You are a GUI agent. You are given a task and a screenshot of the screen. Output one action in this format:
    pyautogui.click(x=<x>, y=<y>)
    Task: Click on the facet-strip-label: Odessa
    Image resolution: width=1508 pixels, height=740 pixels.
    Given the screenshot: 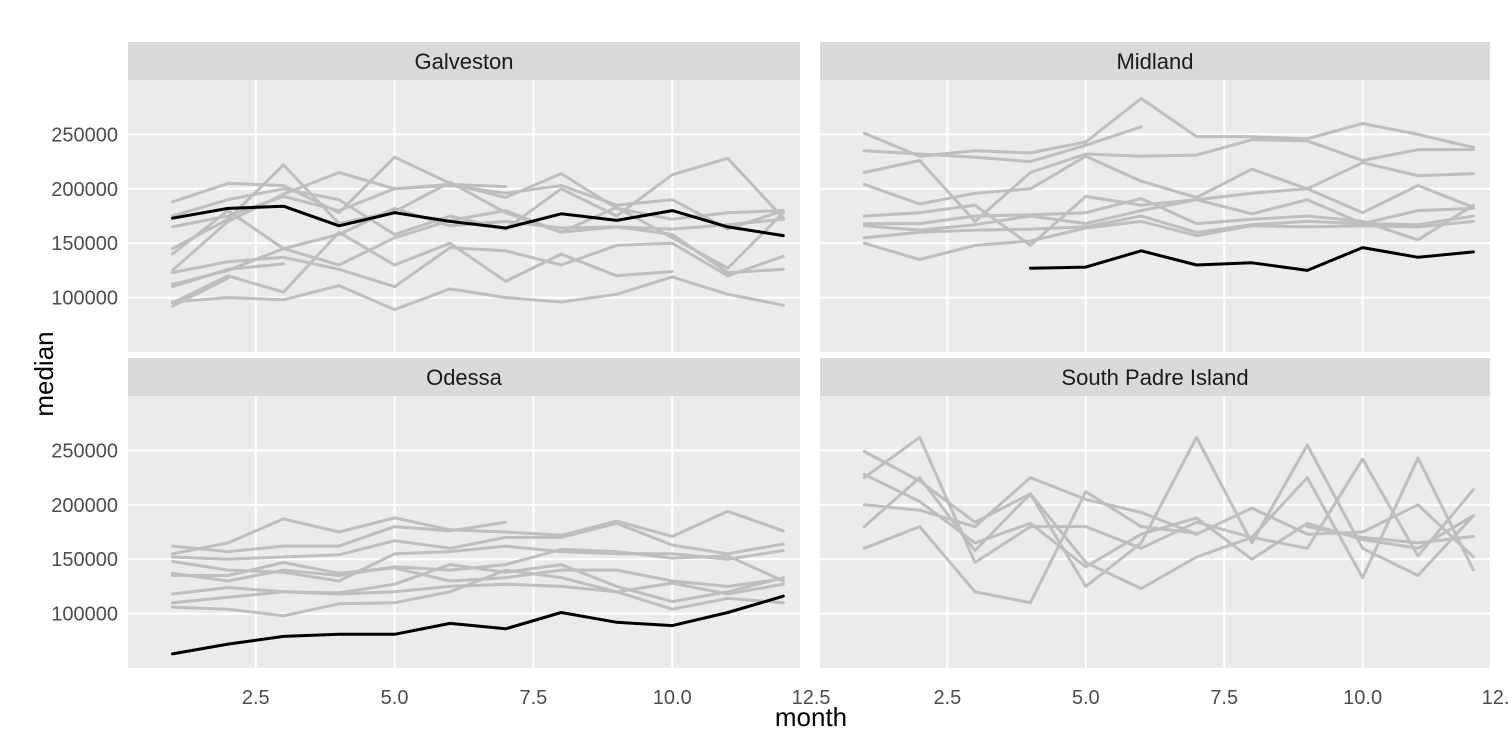 What is the action you would take?
    pyautogui.click(x=464, y=377)
    